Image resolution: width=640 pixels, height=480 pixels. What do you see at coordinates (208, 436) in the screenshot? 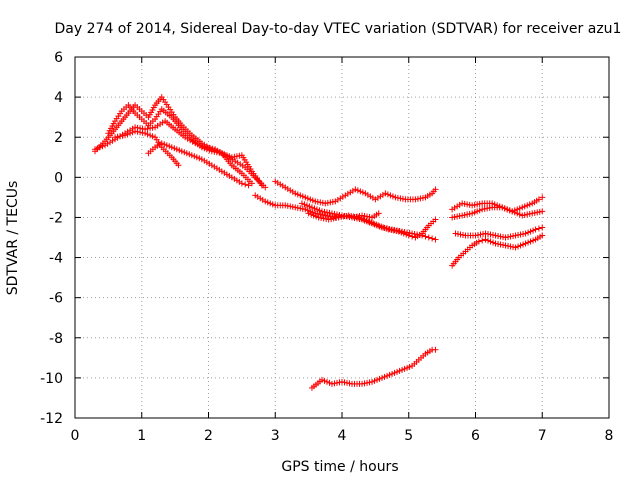
I see `x-tick-label: 2` at bounding box center [208, 436].